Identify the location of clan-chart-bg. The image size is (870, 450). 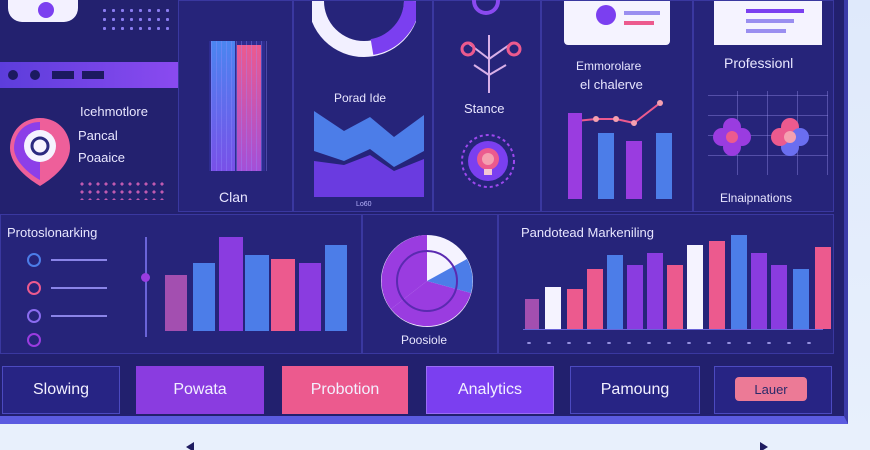
(237, 106).